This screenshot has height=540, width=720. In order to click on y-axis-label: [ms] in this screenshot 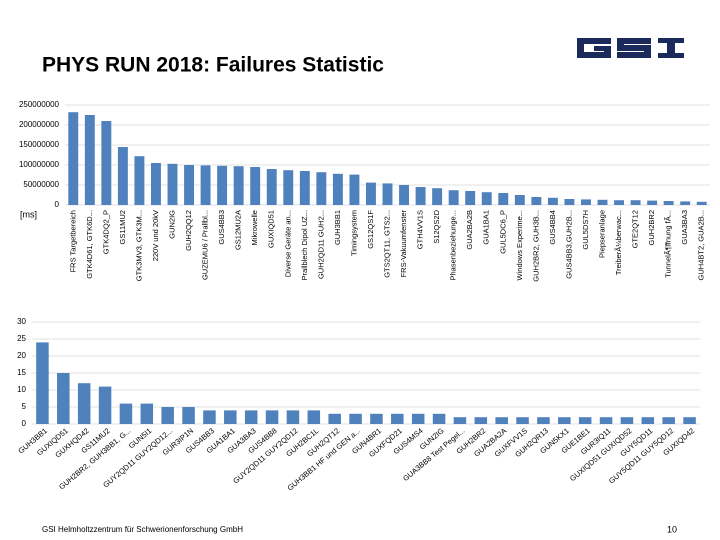, I will do `click(28, 214)`.